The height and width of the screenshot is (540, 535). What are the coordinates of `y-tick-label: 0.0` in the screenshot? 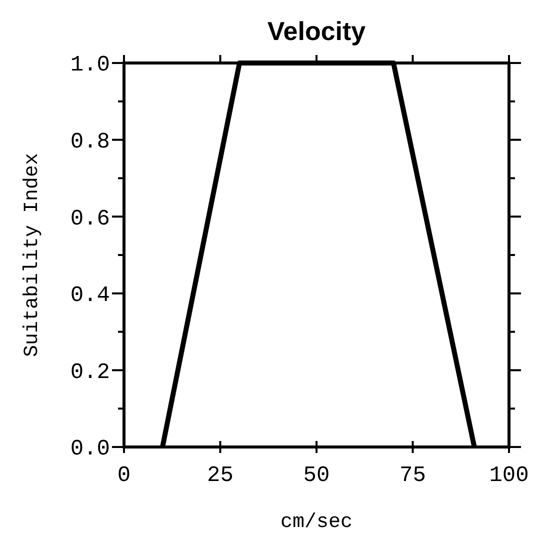 It's located at (90, 449).